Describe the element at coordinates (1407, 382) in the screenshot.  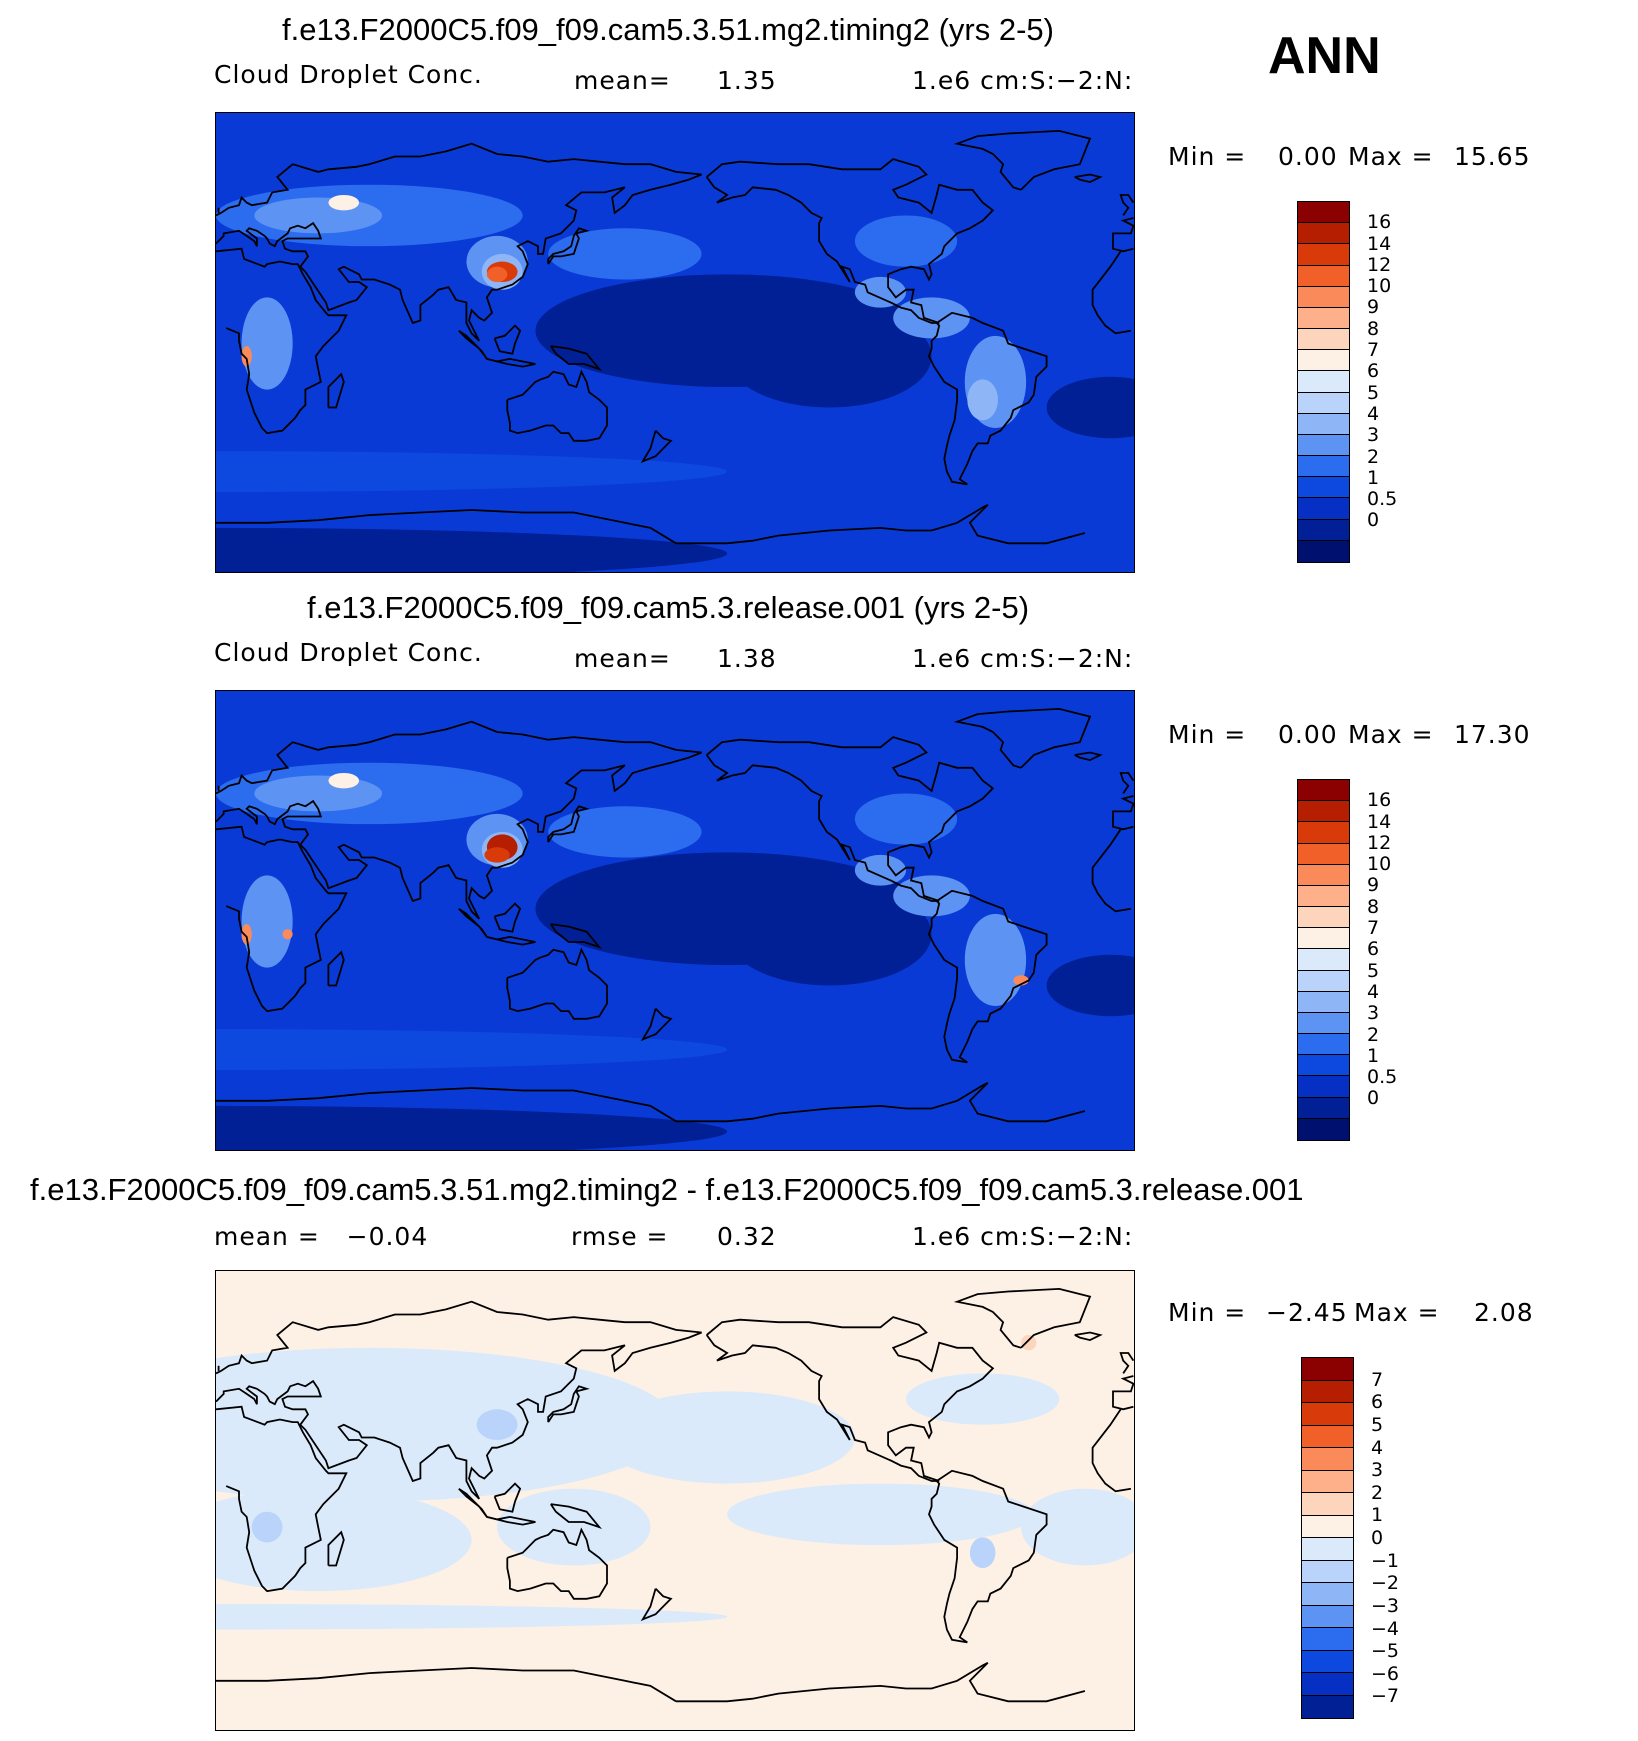
I see `panel-1-colorbar-labels: 16 14 12 10 9 8 7 6 5 4 3 2 1 0.5 0` at that location.